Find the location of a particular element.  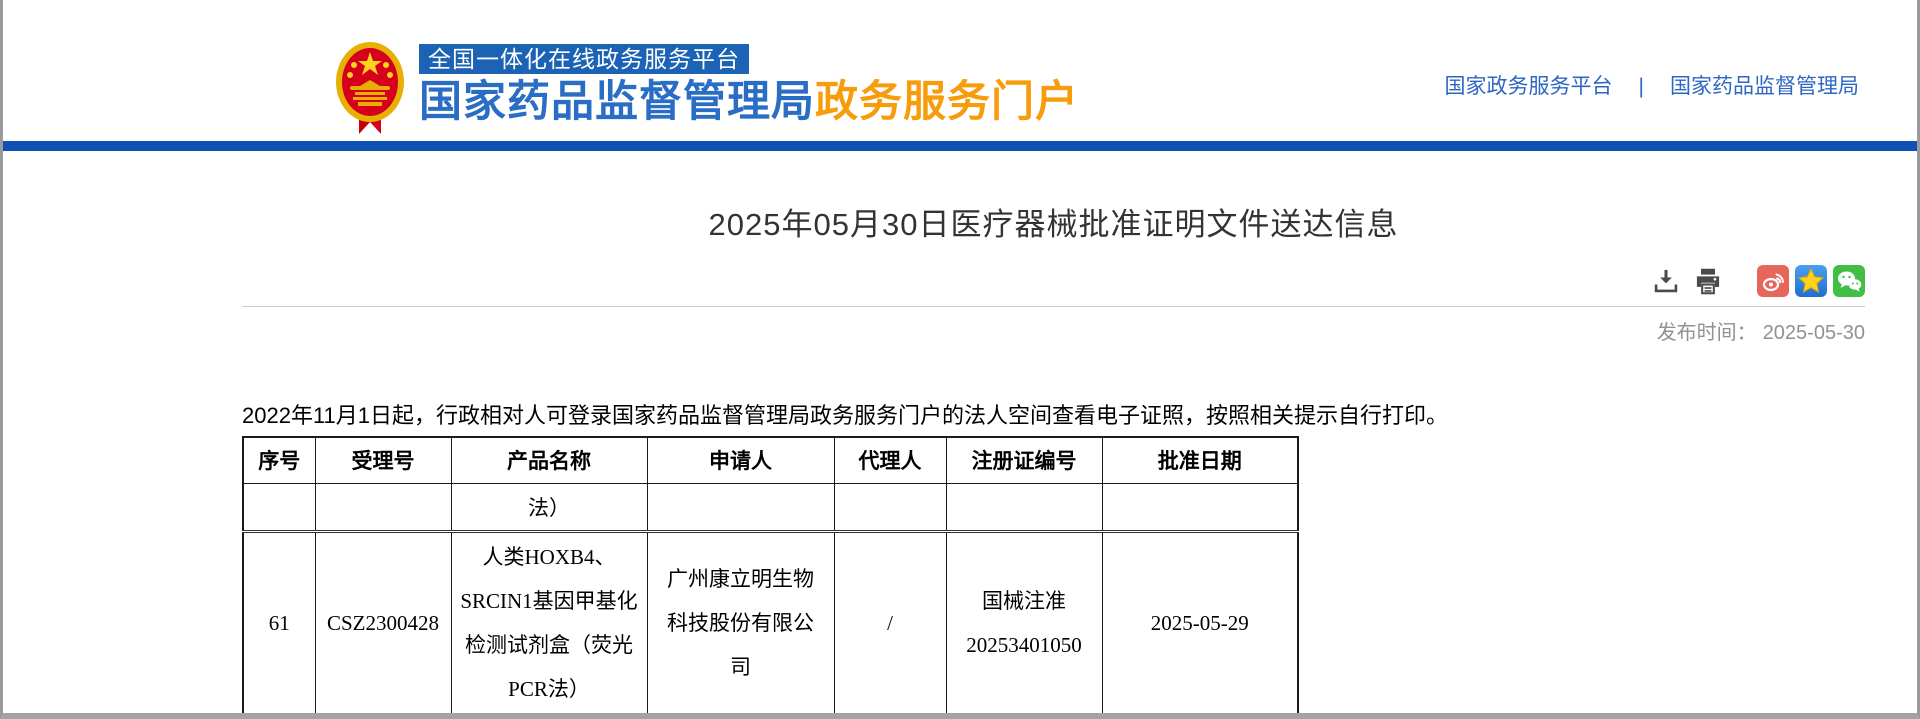

page-title: 2025年05月30日医疗器械批准证明文件送达信息 is located at coordinates (1053, 224).